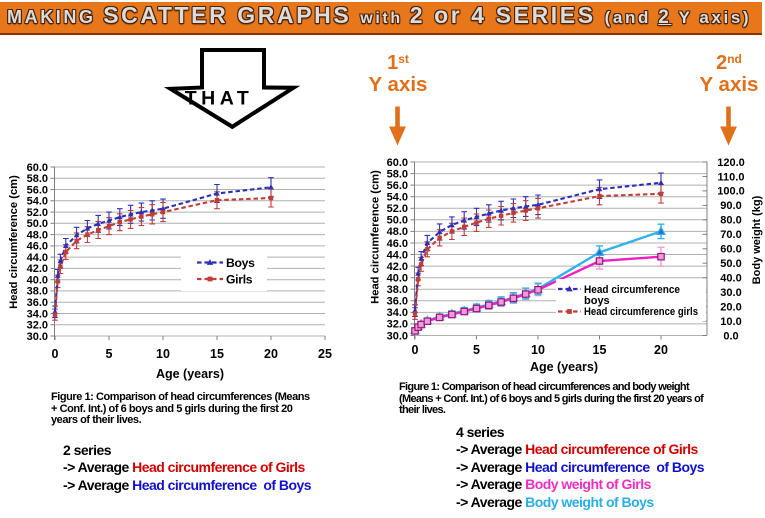  What do you see at coordinates (730, 235) in the screenshot?
I see `svg-text: 70.0` at bounding box center [730, 235].